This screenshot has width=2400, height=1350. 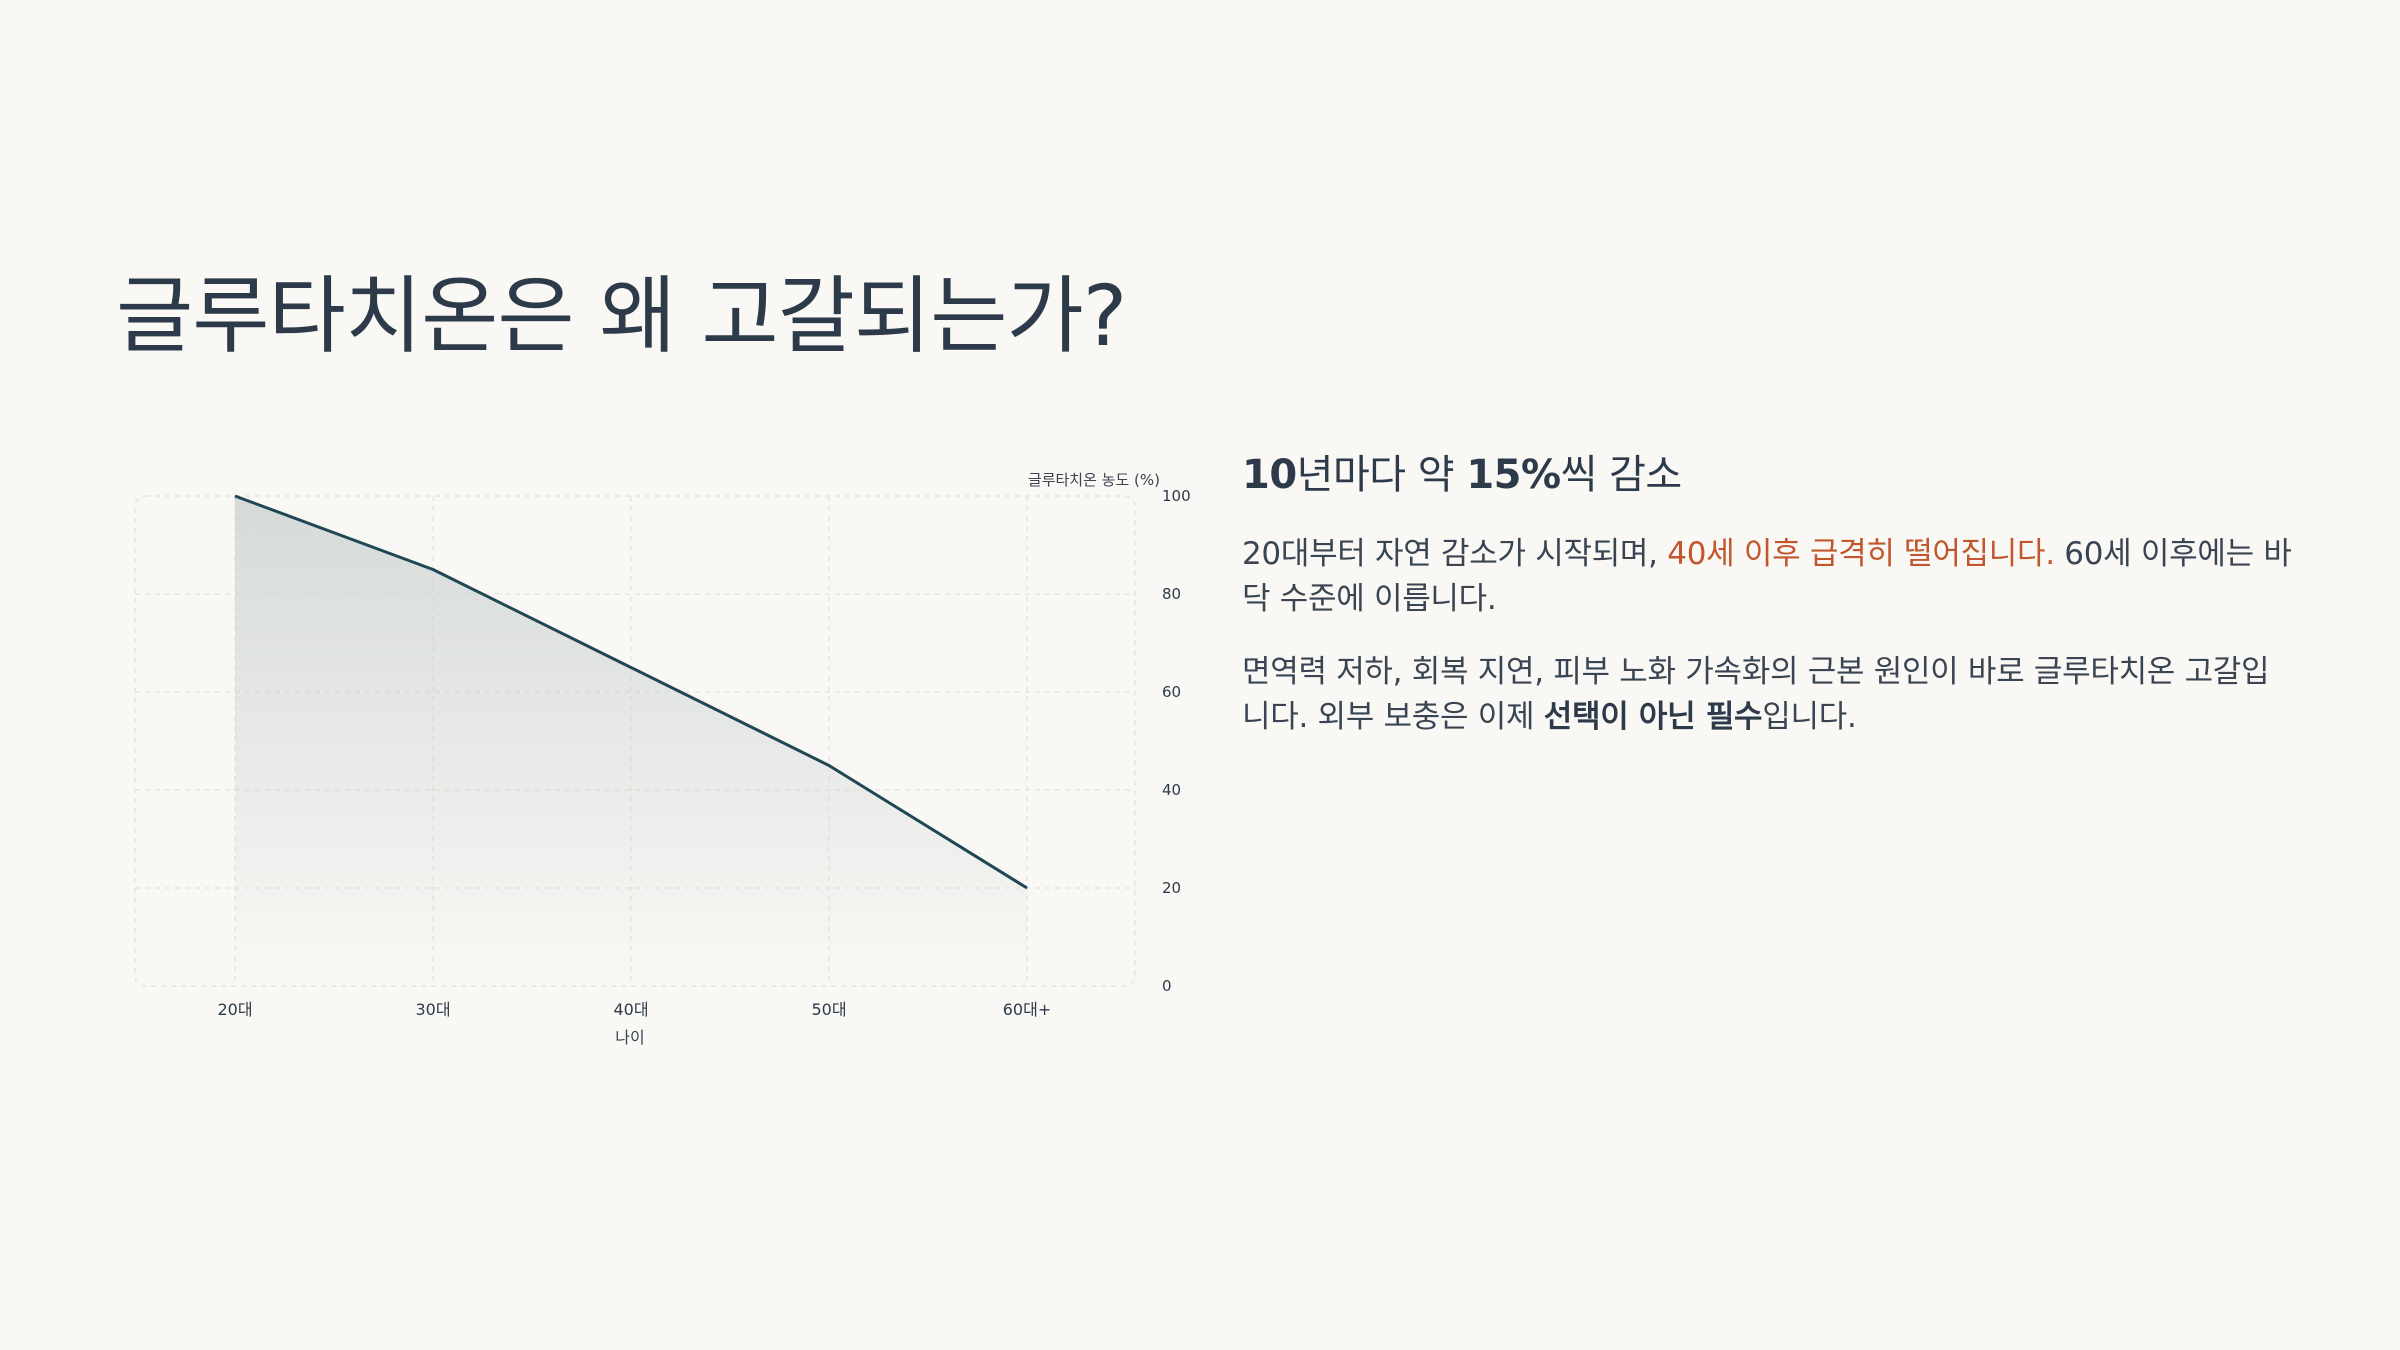 What do you see at coordinates (1767, 475) in the screenshot?
I see `decline-rate-heading: 10년마다 약 15%씩 감소` at bounding box center [1767, 475].